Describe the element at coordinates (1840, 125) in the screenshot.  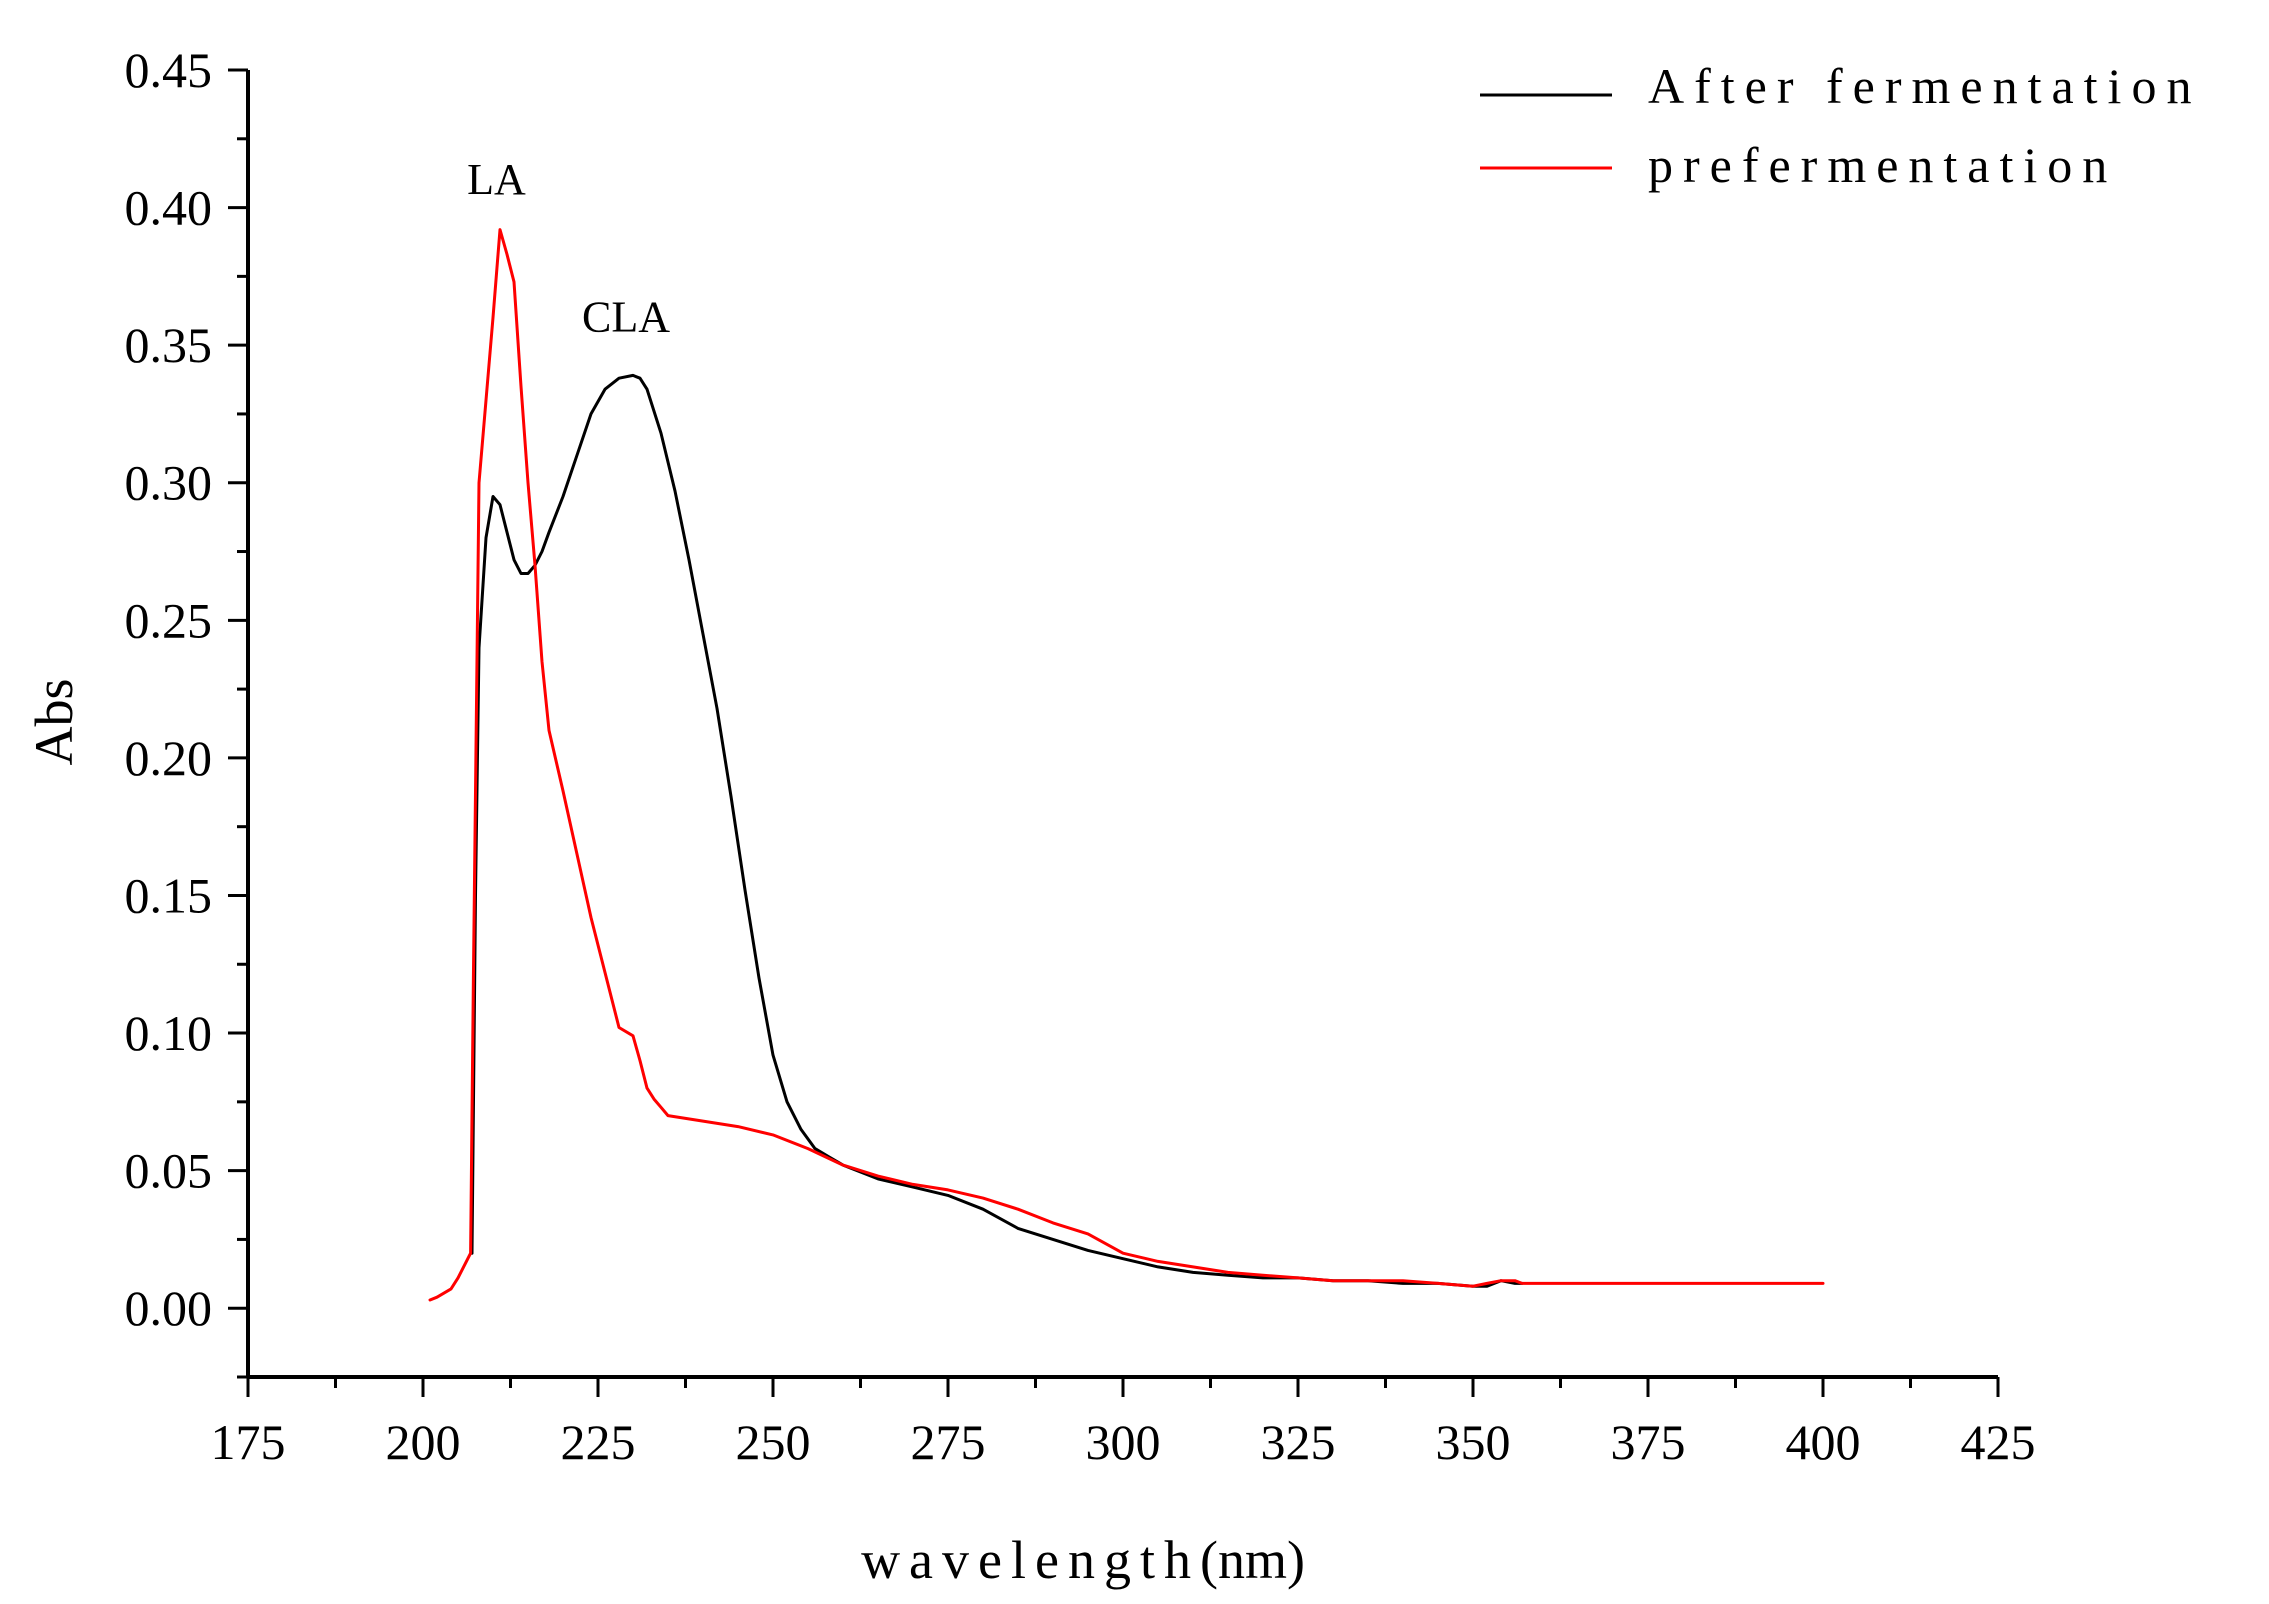
I see `legend: After fermentation prefermentation` at that location.